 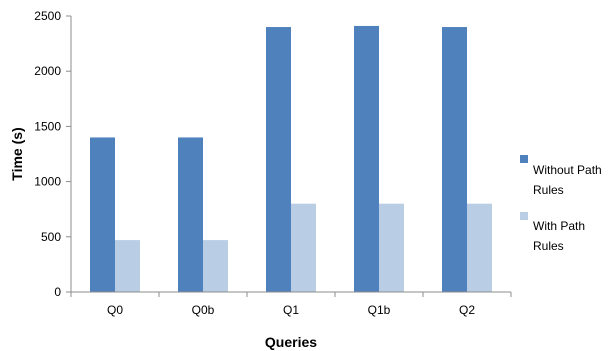 I want to click on legend-label-series-1: Without Path Rules, so click(x=567, y=180).